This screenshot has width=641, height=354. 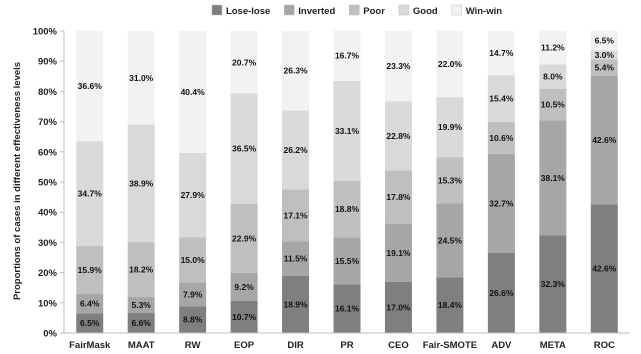 I want to click on data-label-fair-smote-win-win: 22.0%, so click(x=450, y=64).